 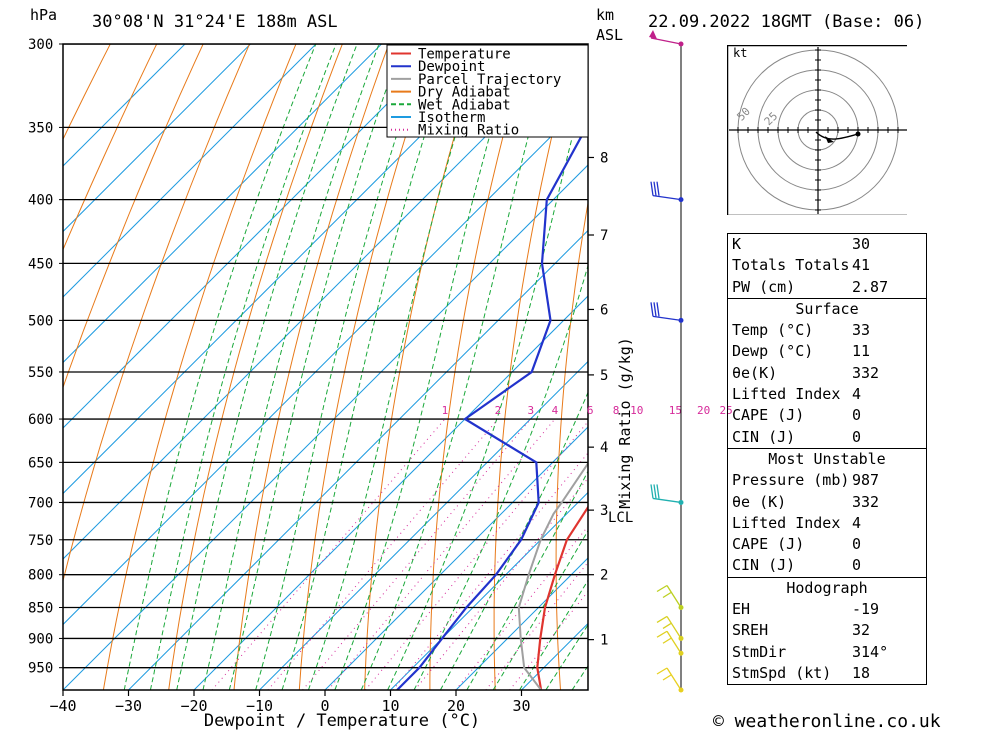 What do you see at coordinates (866, 501) in the screenshot?
I see `most-unstable-index-value: 332` at bounding box center [866, 501].